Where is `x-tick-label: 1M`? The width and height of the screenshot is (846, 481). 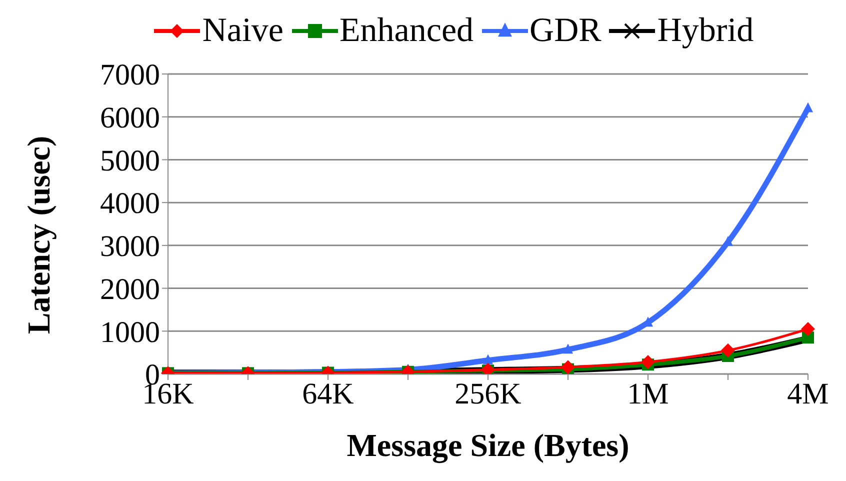 x-tick-label: 1M is located at coordinates (648, 393).